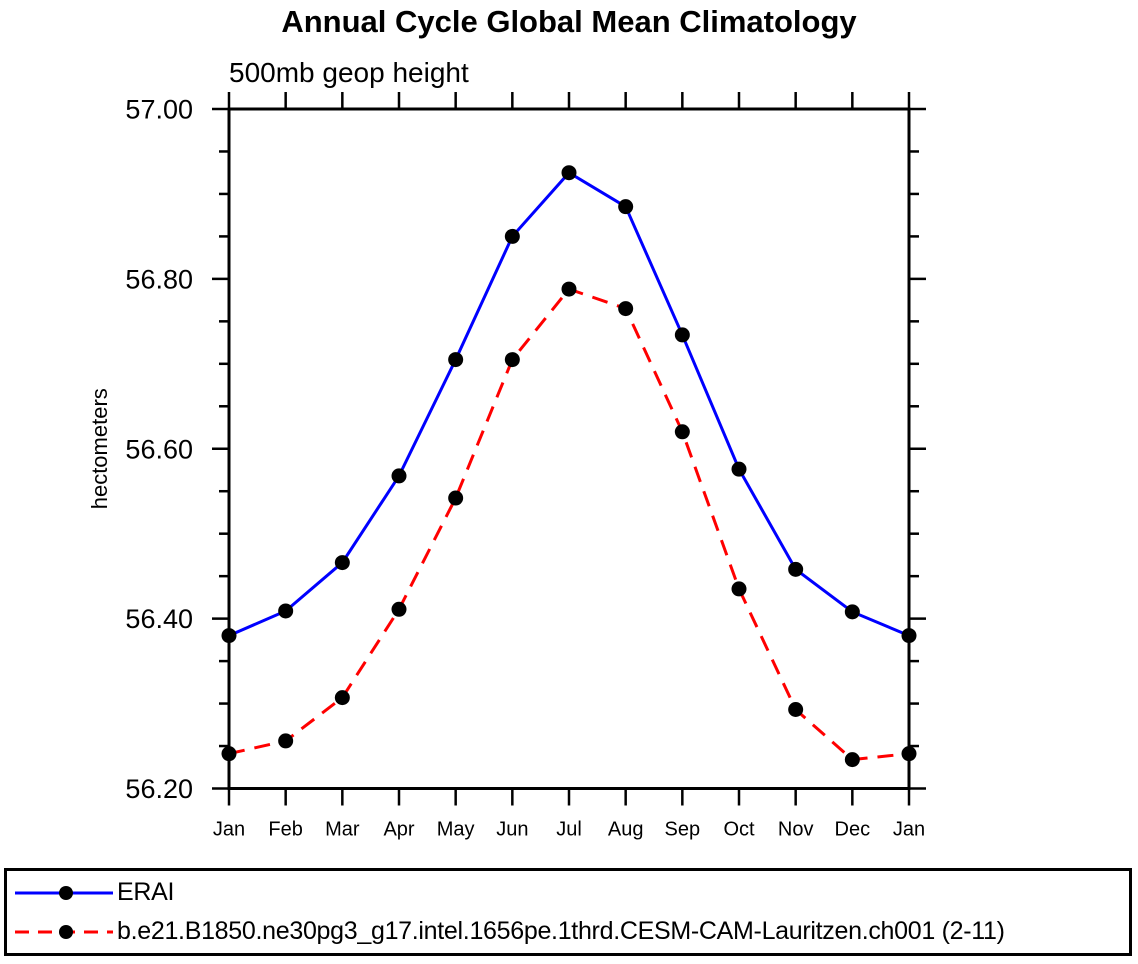  Describe the element at coordinates (683, 830) in the screenshot. I see `x-tick-label: Sep` at that location.